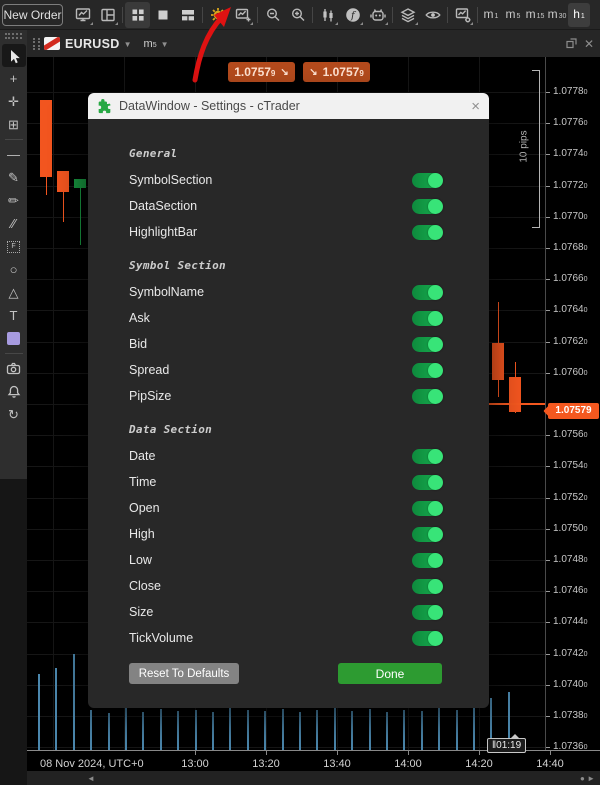 The height and width of the screenshot is (785, 600). I want to click on bots-icon, so click(377, 15).